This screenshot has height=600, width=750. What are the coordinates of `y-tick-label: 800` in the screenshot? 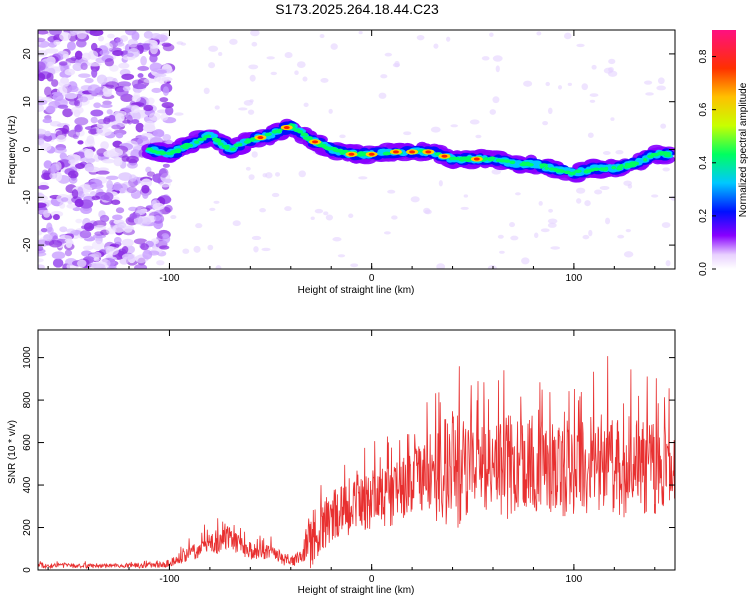 It's located at (27, 399).